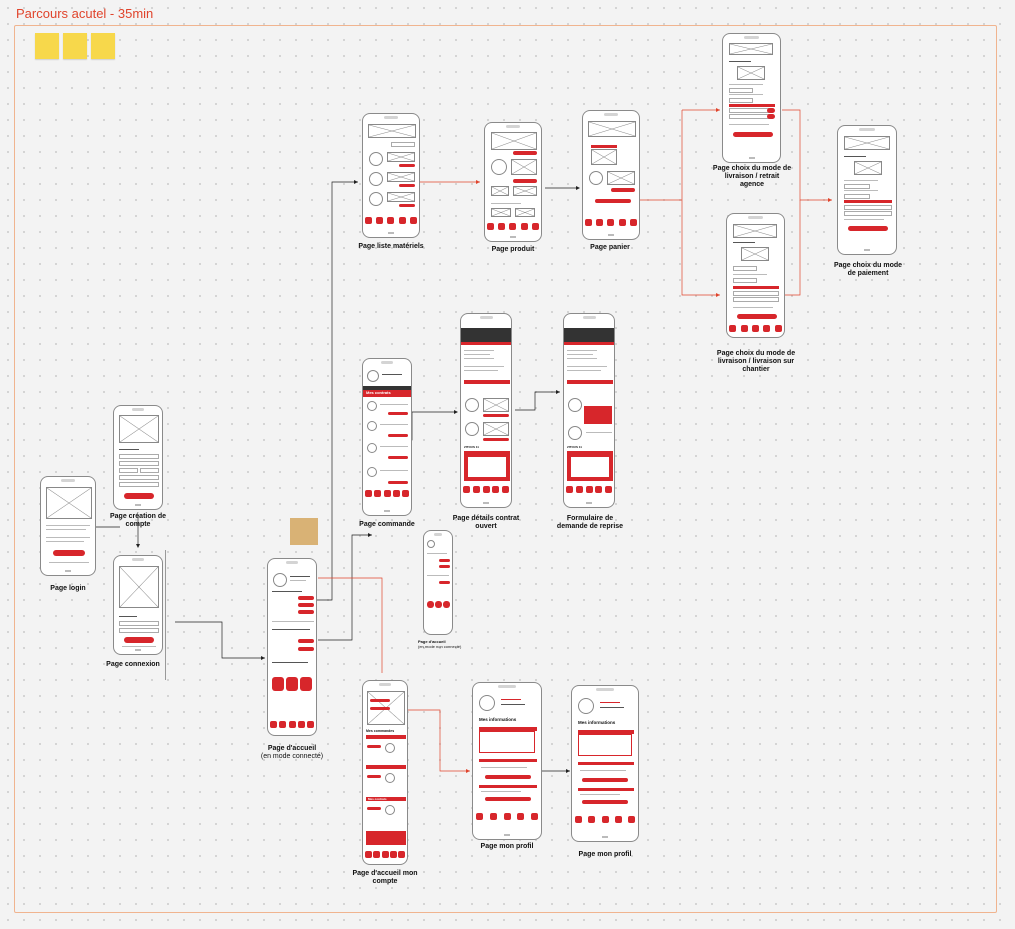  Describe the element at coordinates (471, 447) in the screenshot. I see `contrat-total-label: ZITOUS 11` at that location.